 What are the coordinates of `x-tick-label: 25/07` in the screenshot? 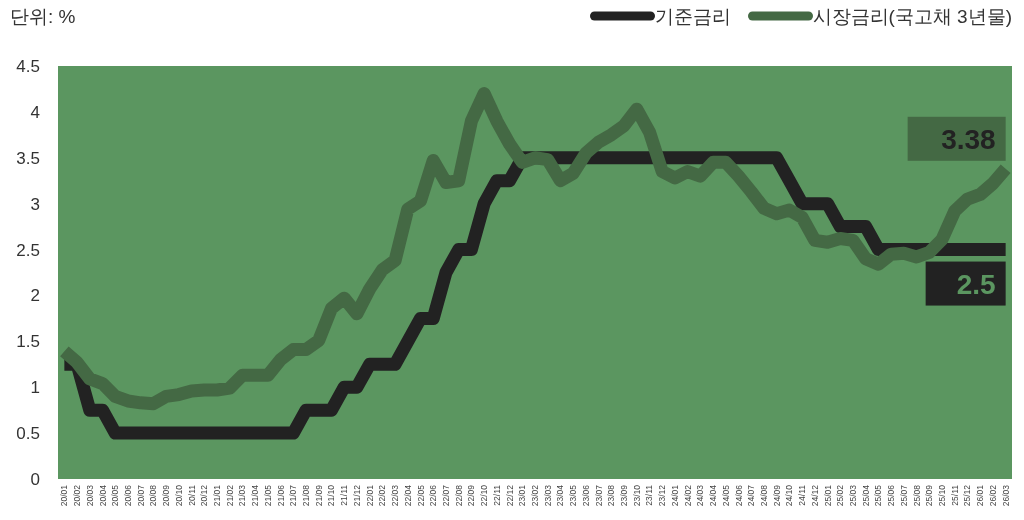 It's located at (903, 495).